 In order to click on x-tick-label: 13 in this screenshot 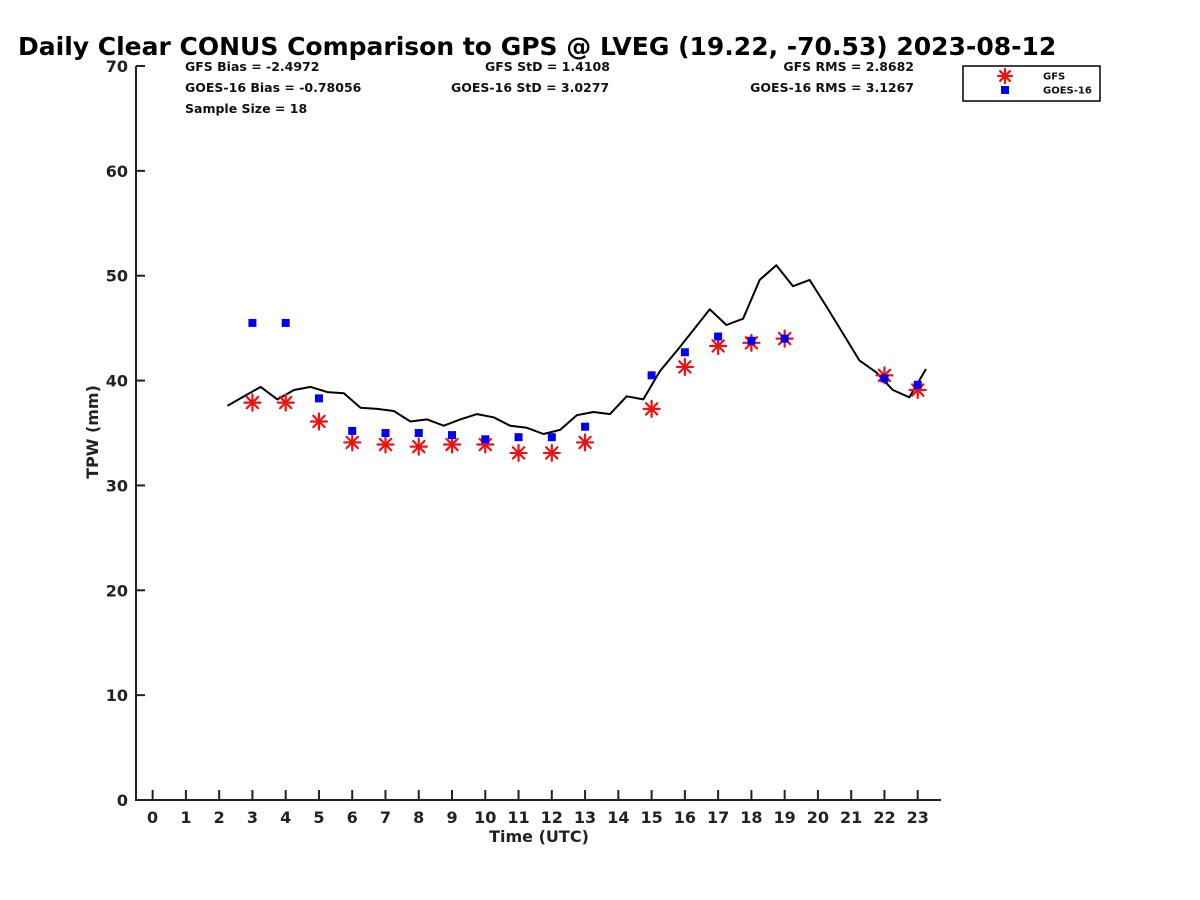, I will do `click(585, 817)`.